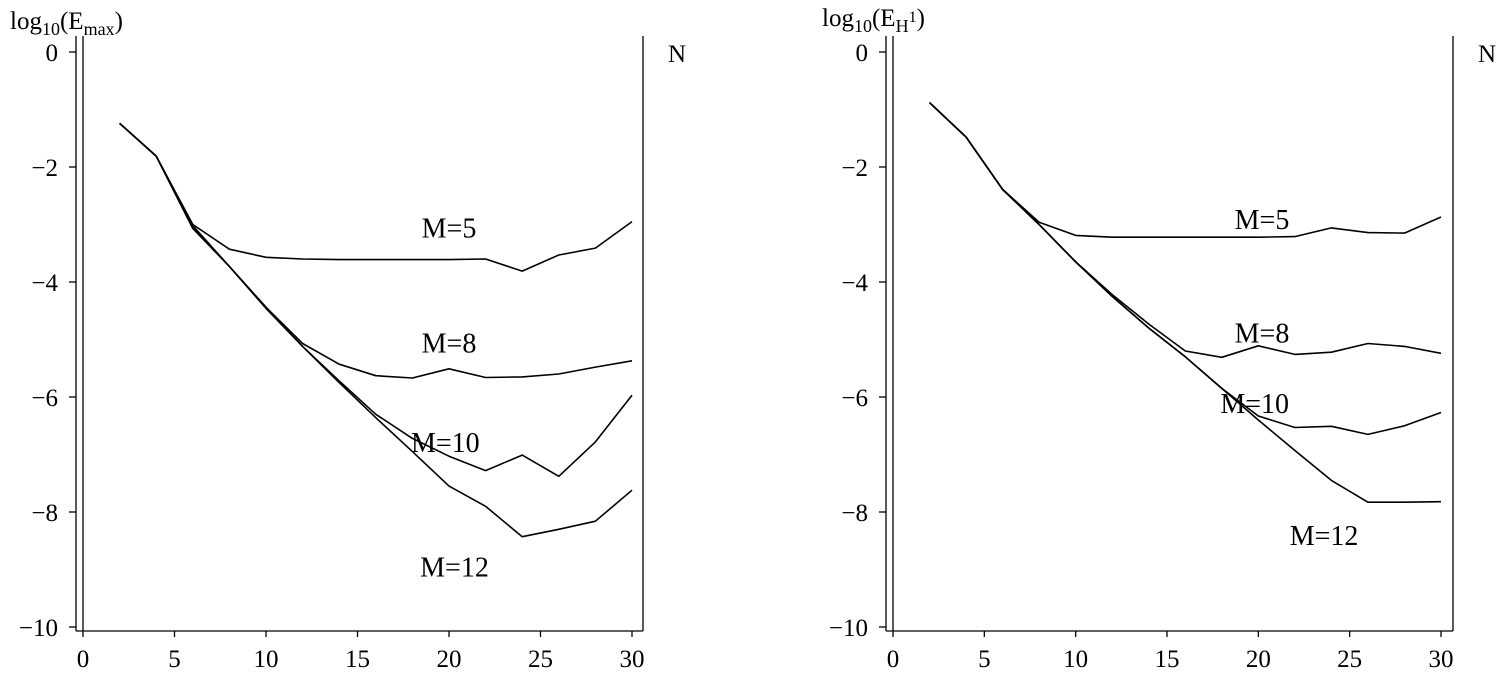 The height and width of the screenshot is (673, 1505). I want to click on ylabel-right: log10(EH1), so click(873, 20).